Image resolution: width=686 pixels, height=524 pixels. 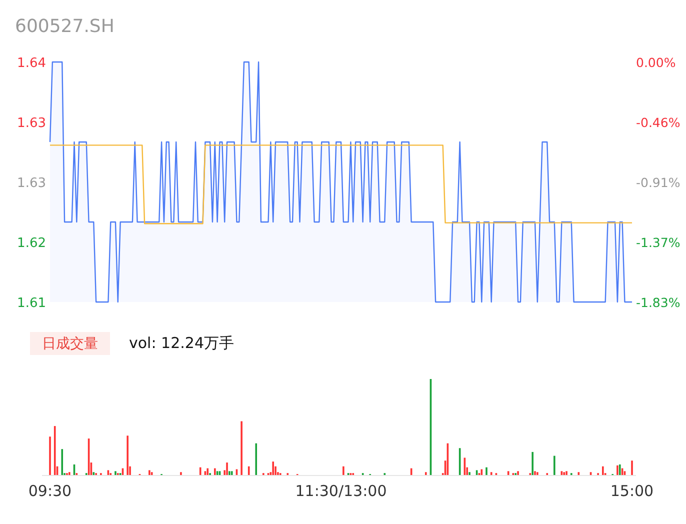 I want to click on x-tick-label: 09:30, so click(x=50, y=491).